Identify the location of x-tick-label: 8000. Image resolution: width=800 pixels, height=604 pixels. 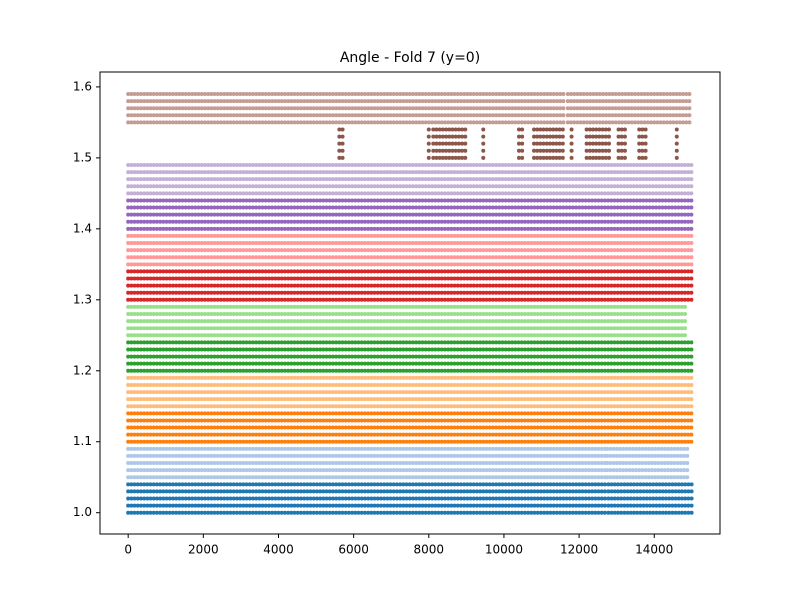
(429, 550).